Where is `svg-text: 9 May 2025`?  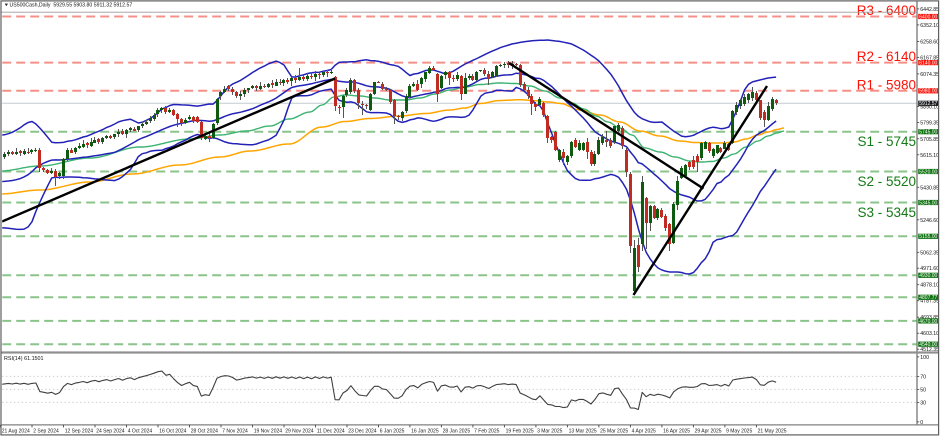
svg-text: 9 May 2025 is located at coordinates (739, 432).